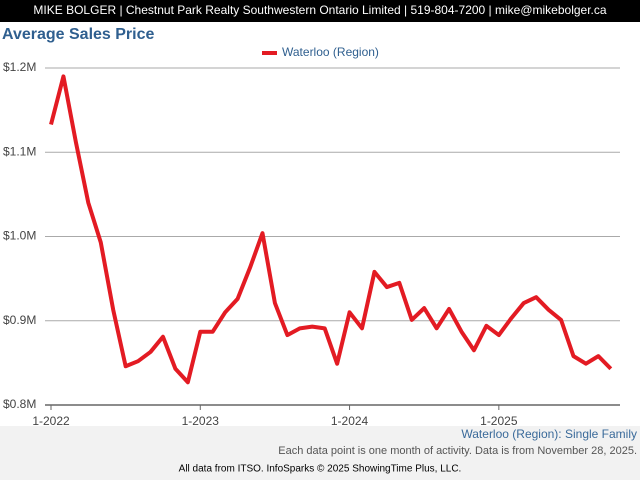 This screenshot has width=640, height=480. I want to click on y-tick-label: $0.9M, so click(19, 320).